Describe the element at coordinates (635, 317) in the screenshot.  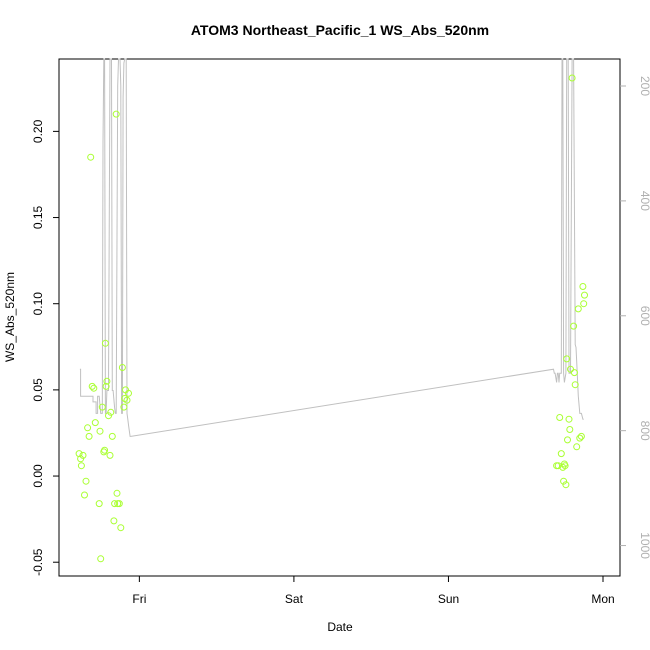
I see `y2-axis: 200 400 600 800 1000` at that location.